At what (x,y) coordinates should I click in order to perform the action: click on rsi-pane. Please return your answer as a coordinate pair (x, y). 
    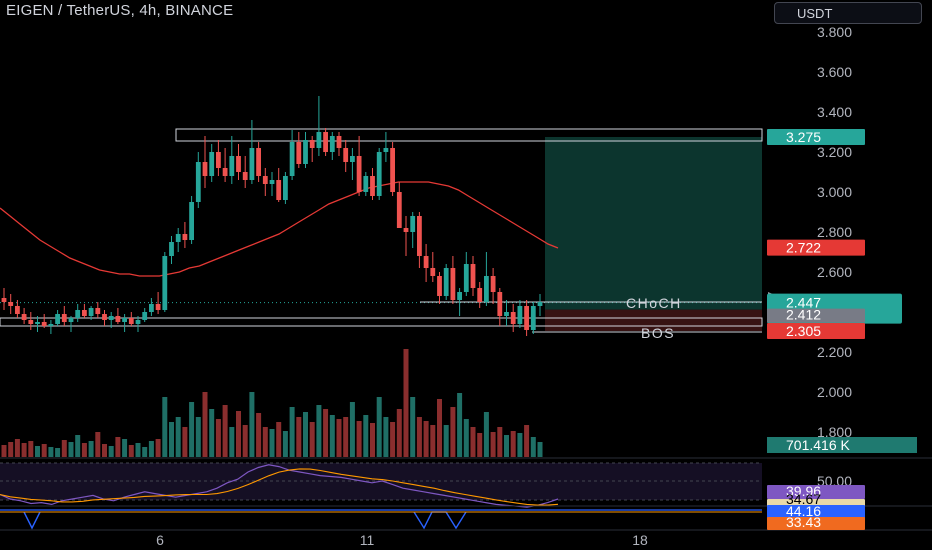
    Looking at the image, I should click on (466, 494).